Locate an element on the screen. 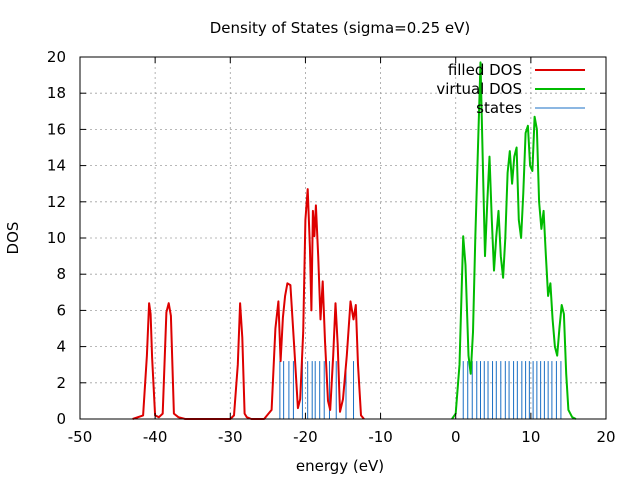 This screenshot has height=480, width=640. y-tick-label: 4 is located at coordinates (61, 347).